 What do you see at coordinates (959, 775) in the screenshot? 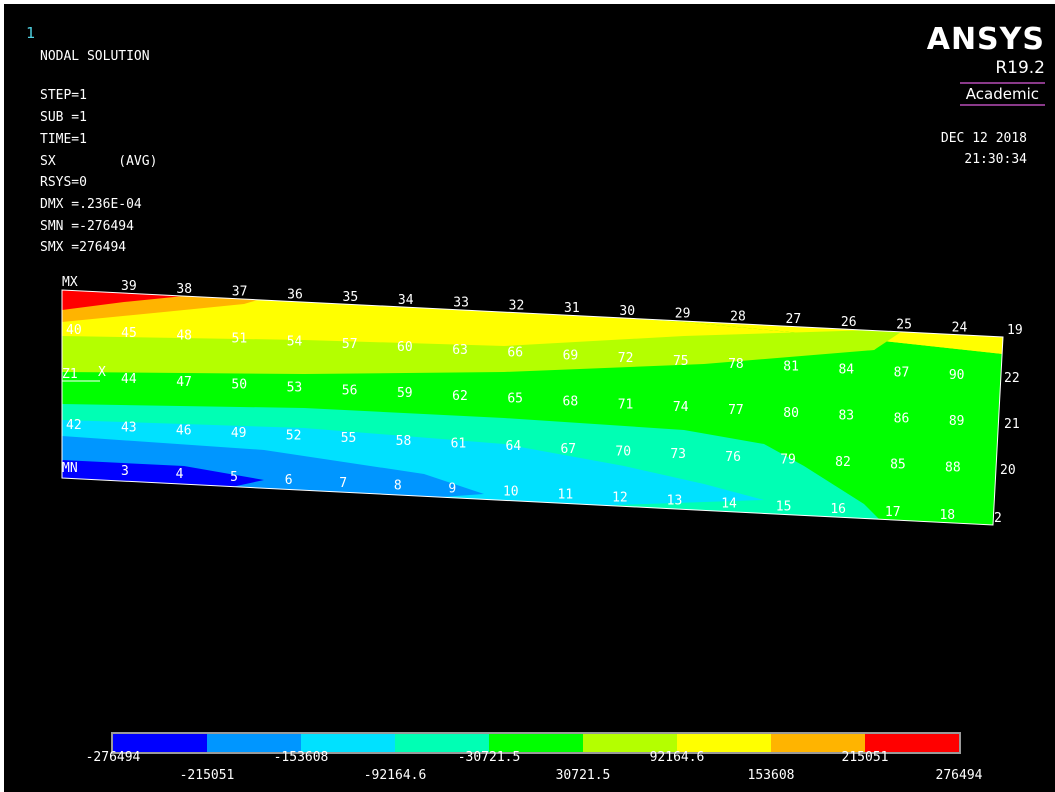
I see `legend-tick-label: 276494` at bounding box center [959, 775].